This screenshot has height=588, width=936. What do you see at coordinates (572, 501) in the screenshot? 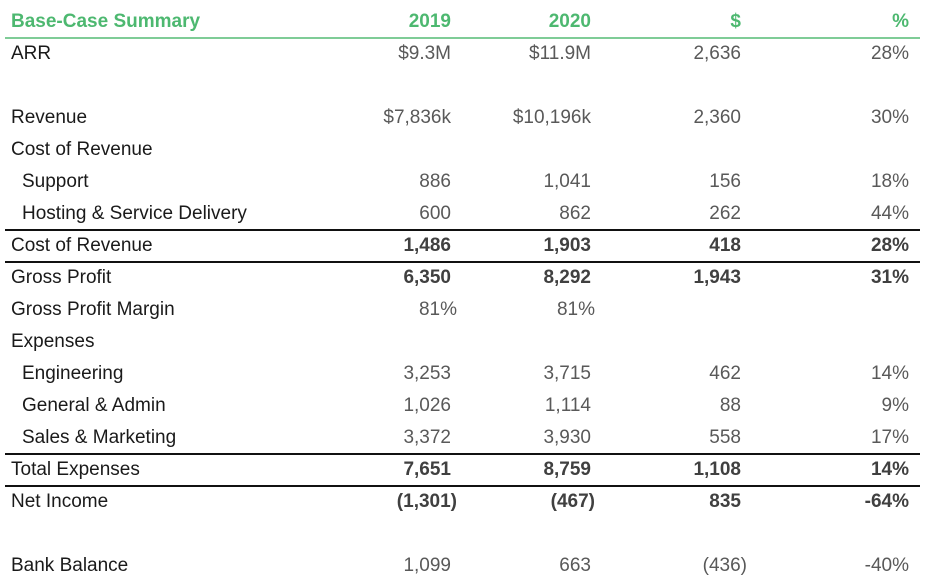
I see `cell-2020: (467)` at bounding box center [572, 501].